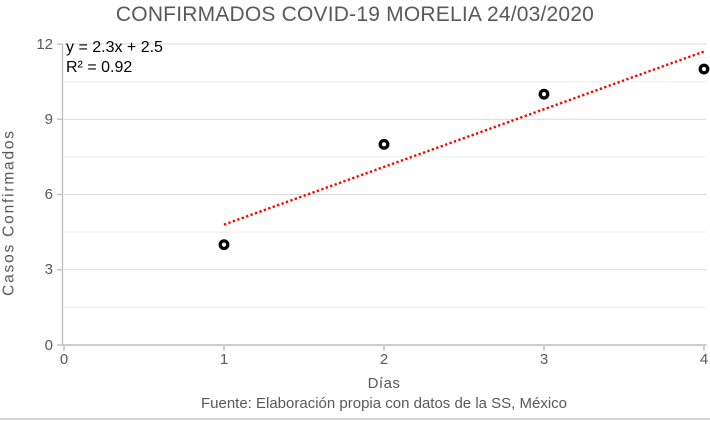 This screenshot has width=710, height=421. Describe the element at coordinates (384, 383) in the screenshot. I see `x-axis-title: Días` at that location.